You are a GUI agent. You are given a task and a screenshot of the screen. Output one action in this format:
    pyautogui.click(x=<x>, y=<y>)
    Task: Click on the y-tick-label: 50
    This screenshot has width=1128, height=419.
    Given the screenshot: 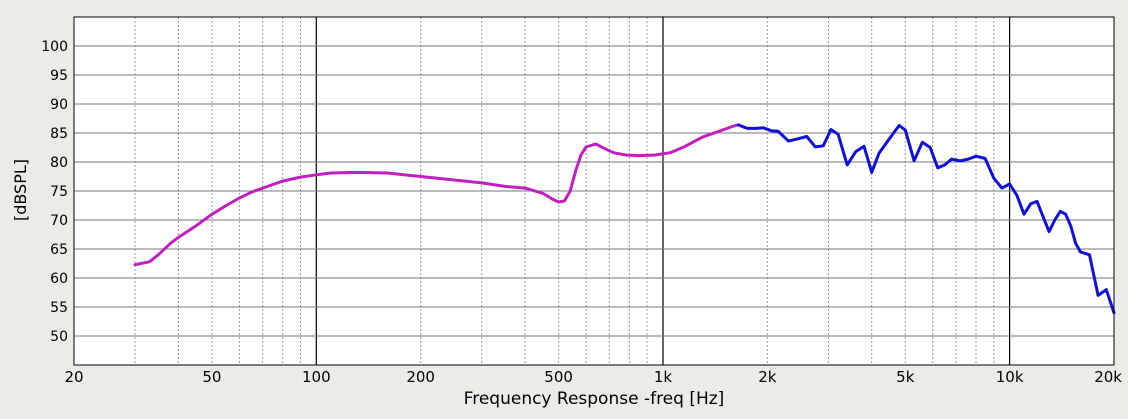 What is the action you would take?
    pyautogui.click(x=59, y=337)
    